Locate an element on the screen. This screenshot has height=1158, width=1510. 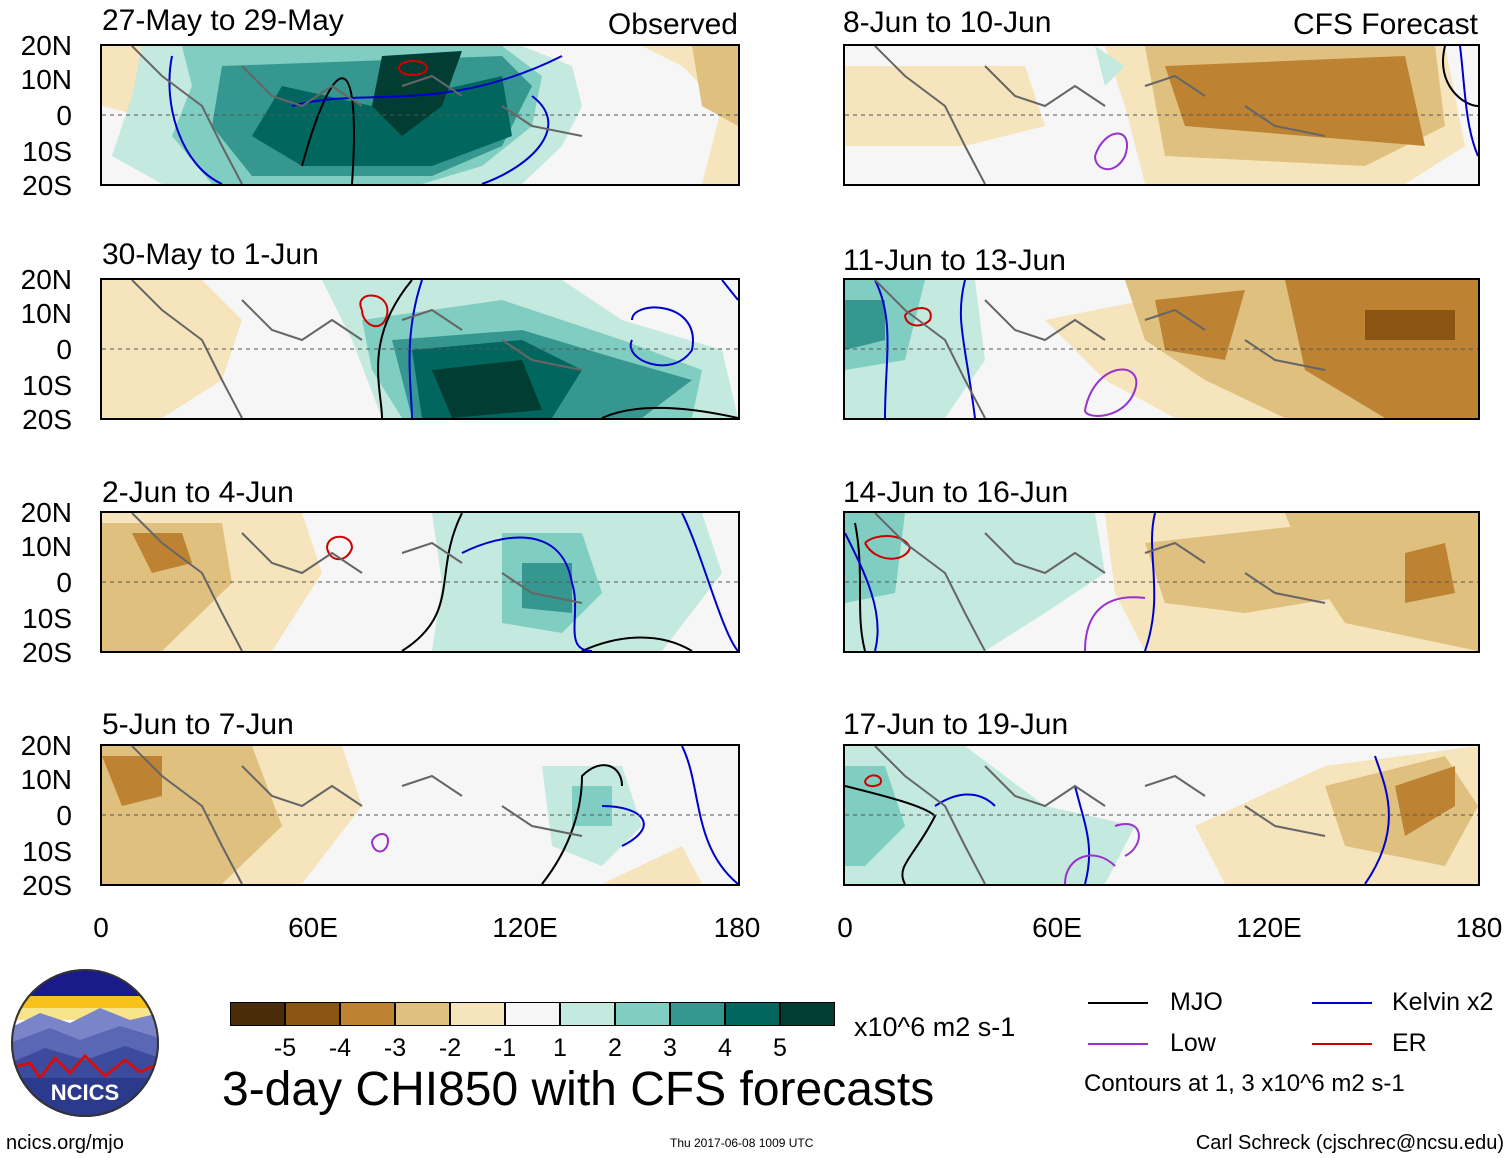
panel-title: 11-Jun to 13-Jun is located at coordinates (954, 260).